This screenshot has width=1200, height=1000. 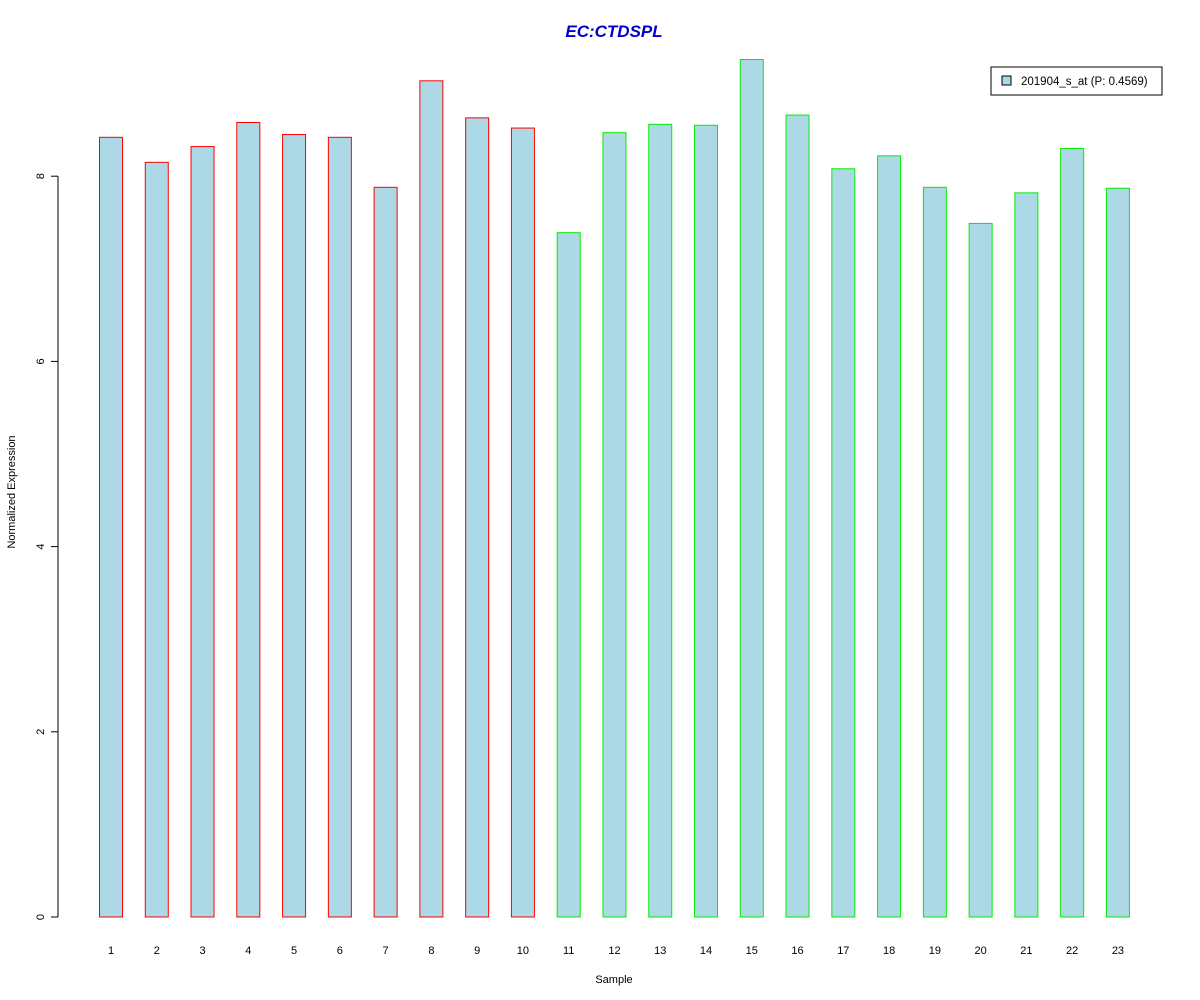 What do you see at coordinates (1026, 951) in the screenshot?
I see `x-tick-label: 21` at bounding box center [1026, 951].